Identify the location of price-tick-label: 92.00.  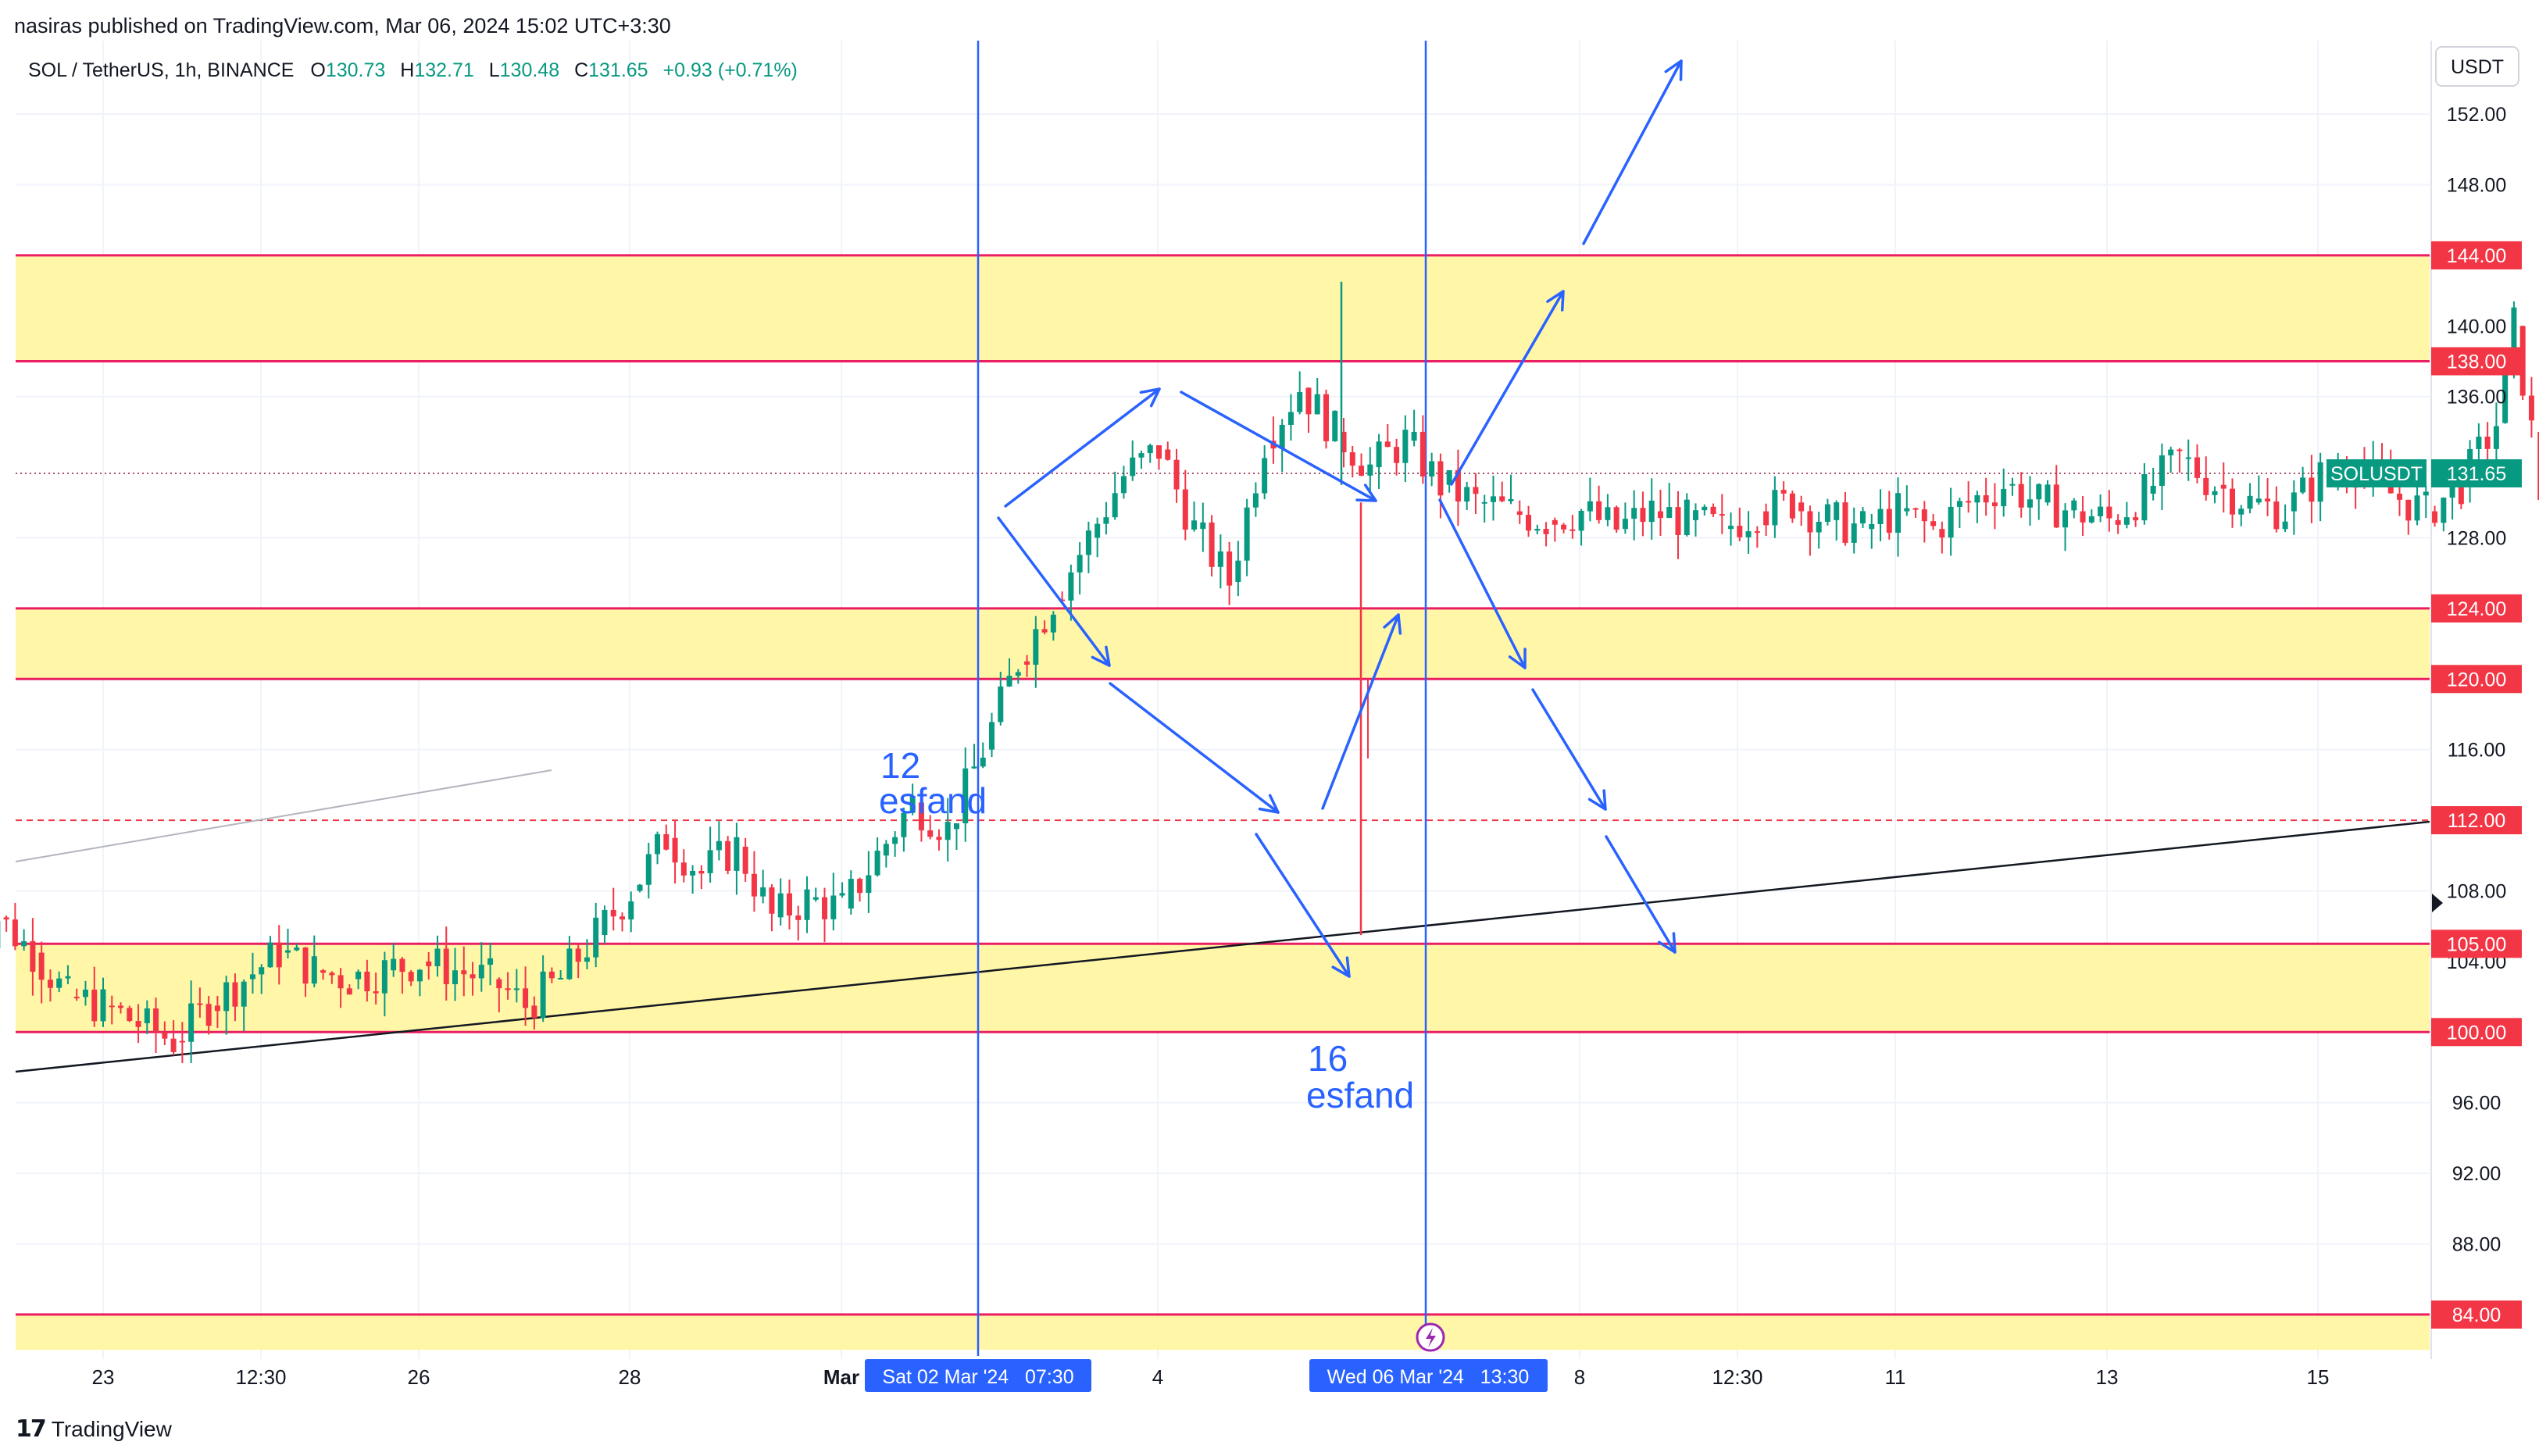
(2477, 1174).